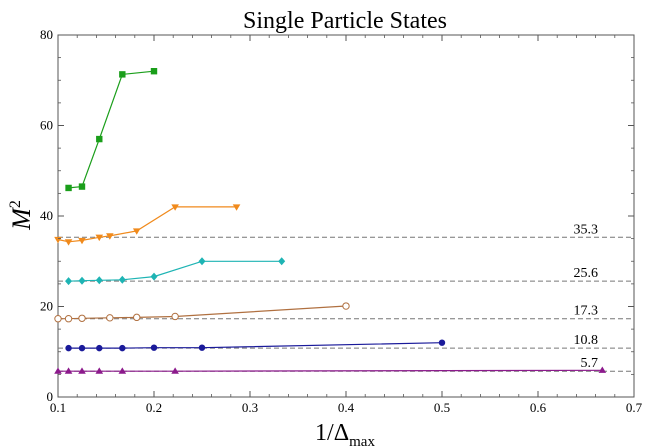 This screenshot has width=648, height=446. Describe the element at coordinates (46, 125) in the screenshot. I see `y-tick-label: 60` at that location.